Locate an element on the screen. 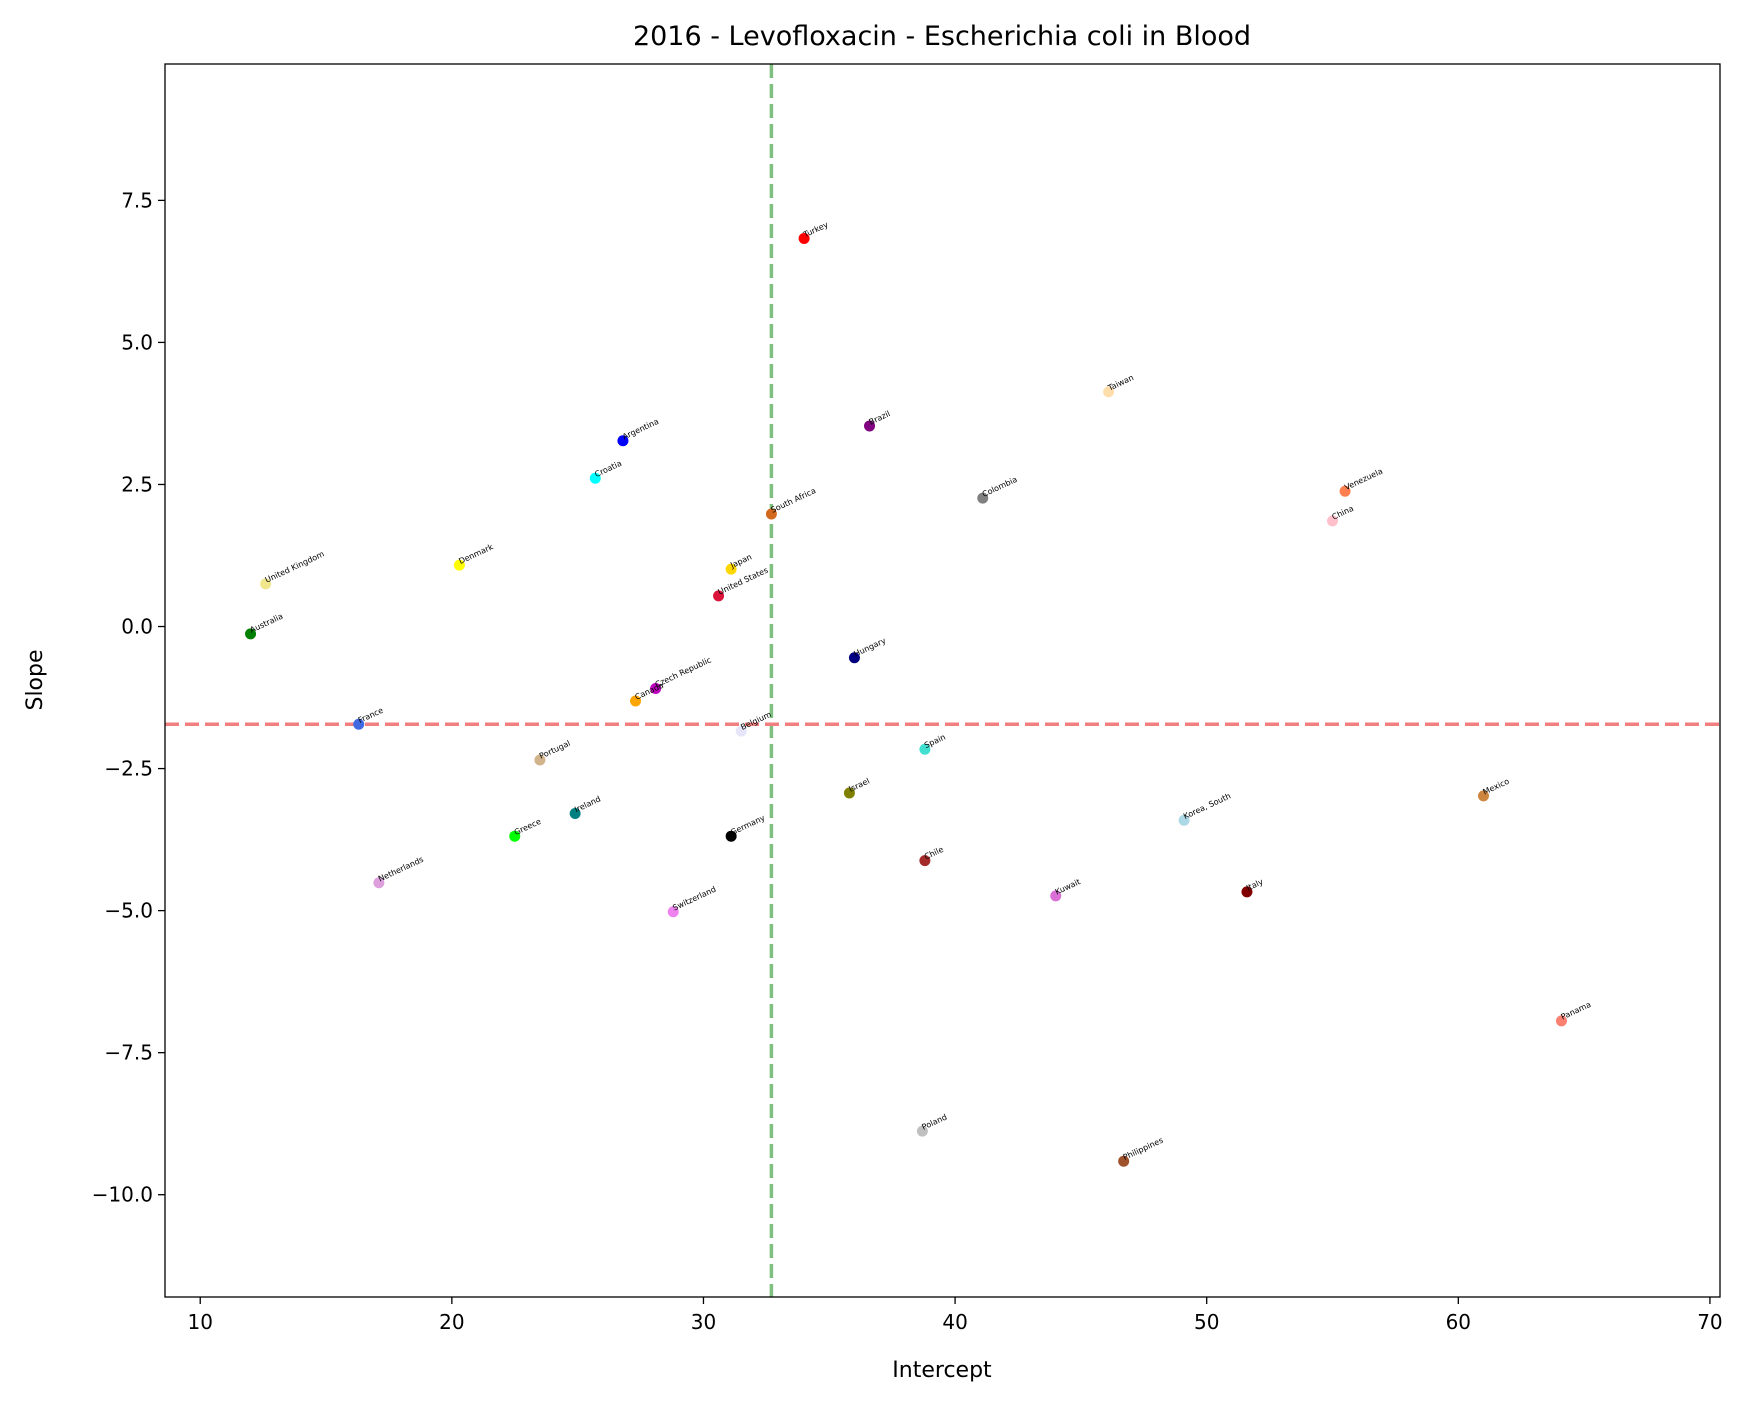  point-australia is located at coordinates (251, 634).